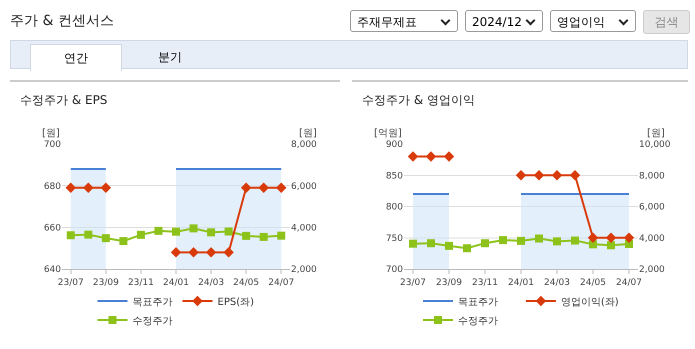 This screenshot has width=695, height=349. Describe the element at coordinates (53, 228) in the screenshot. I see `y-tick-label: 660` at that location.